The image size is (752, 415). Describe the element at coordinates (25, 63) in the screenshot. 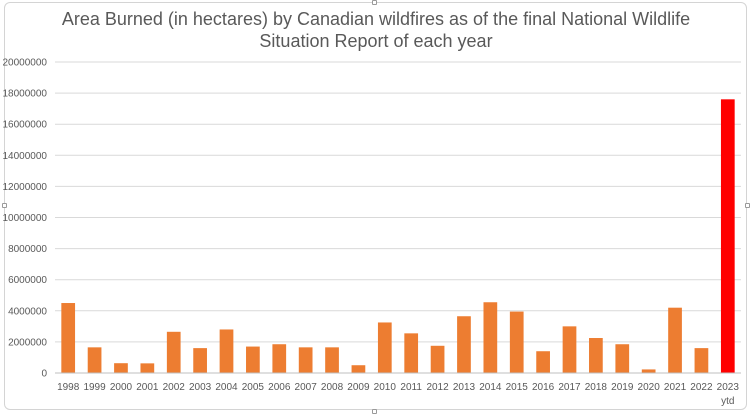

I see `y-tick-label: 20000000` at that location.